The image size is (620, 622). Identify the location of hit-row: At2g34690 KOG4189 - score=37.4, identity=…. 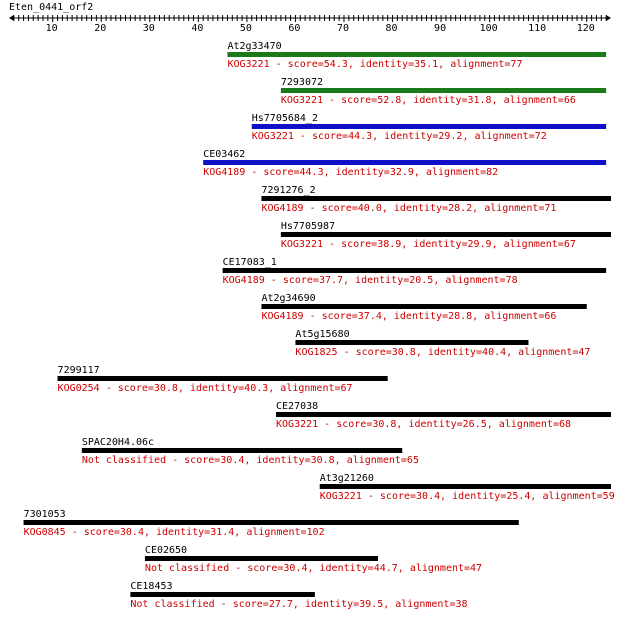
(424, 307).